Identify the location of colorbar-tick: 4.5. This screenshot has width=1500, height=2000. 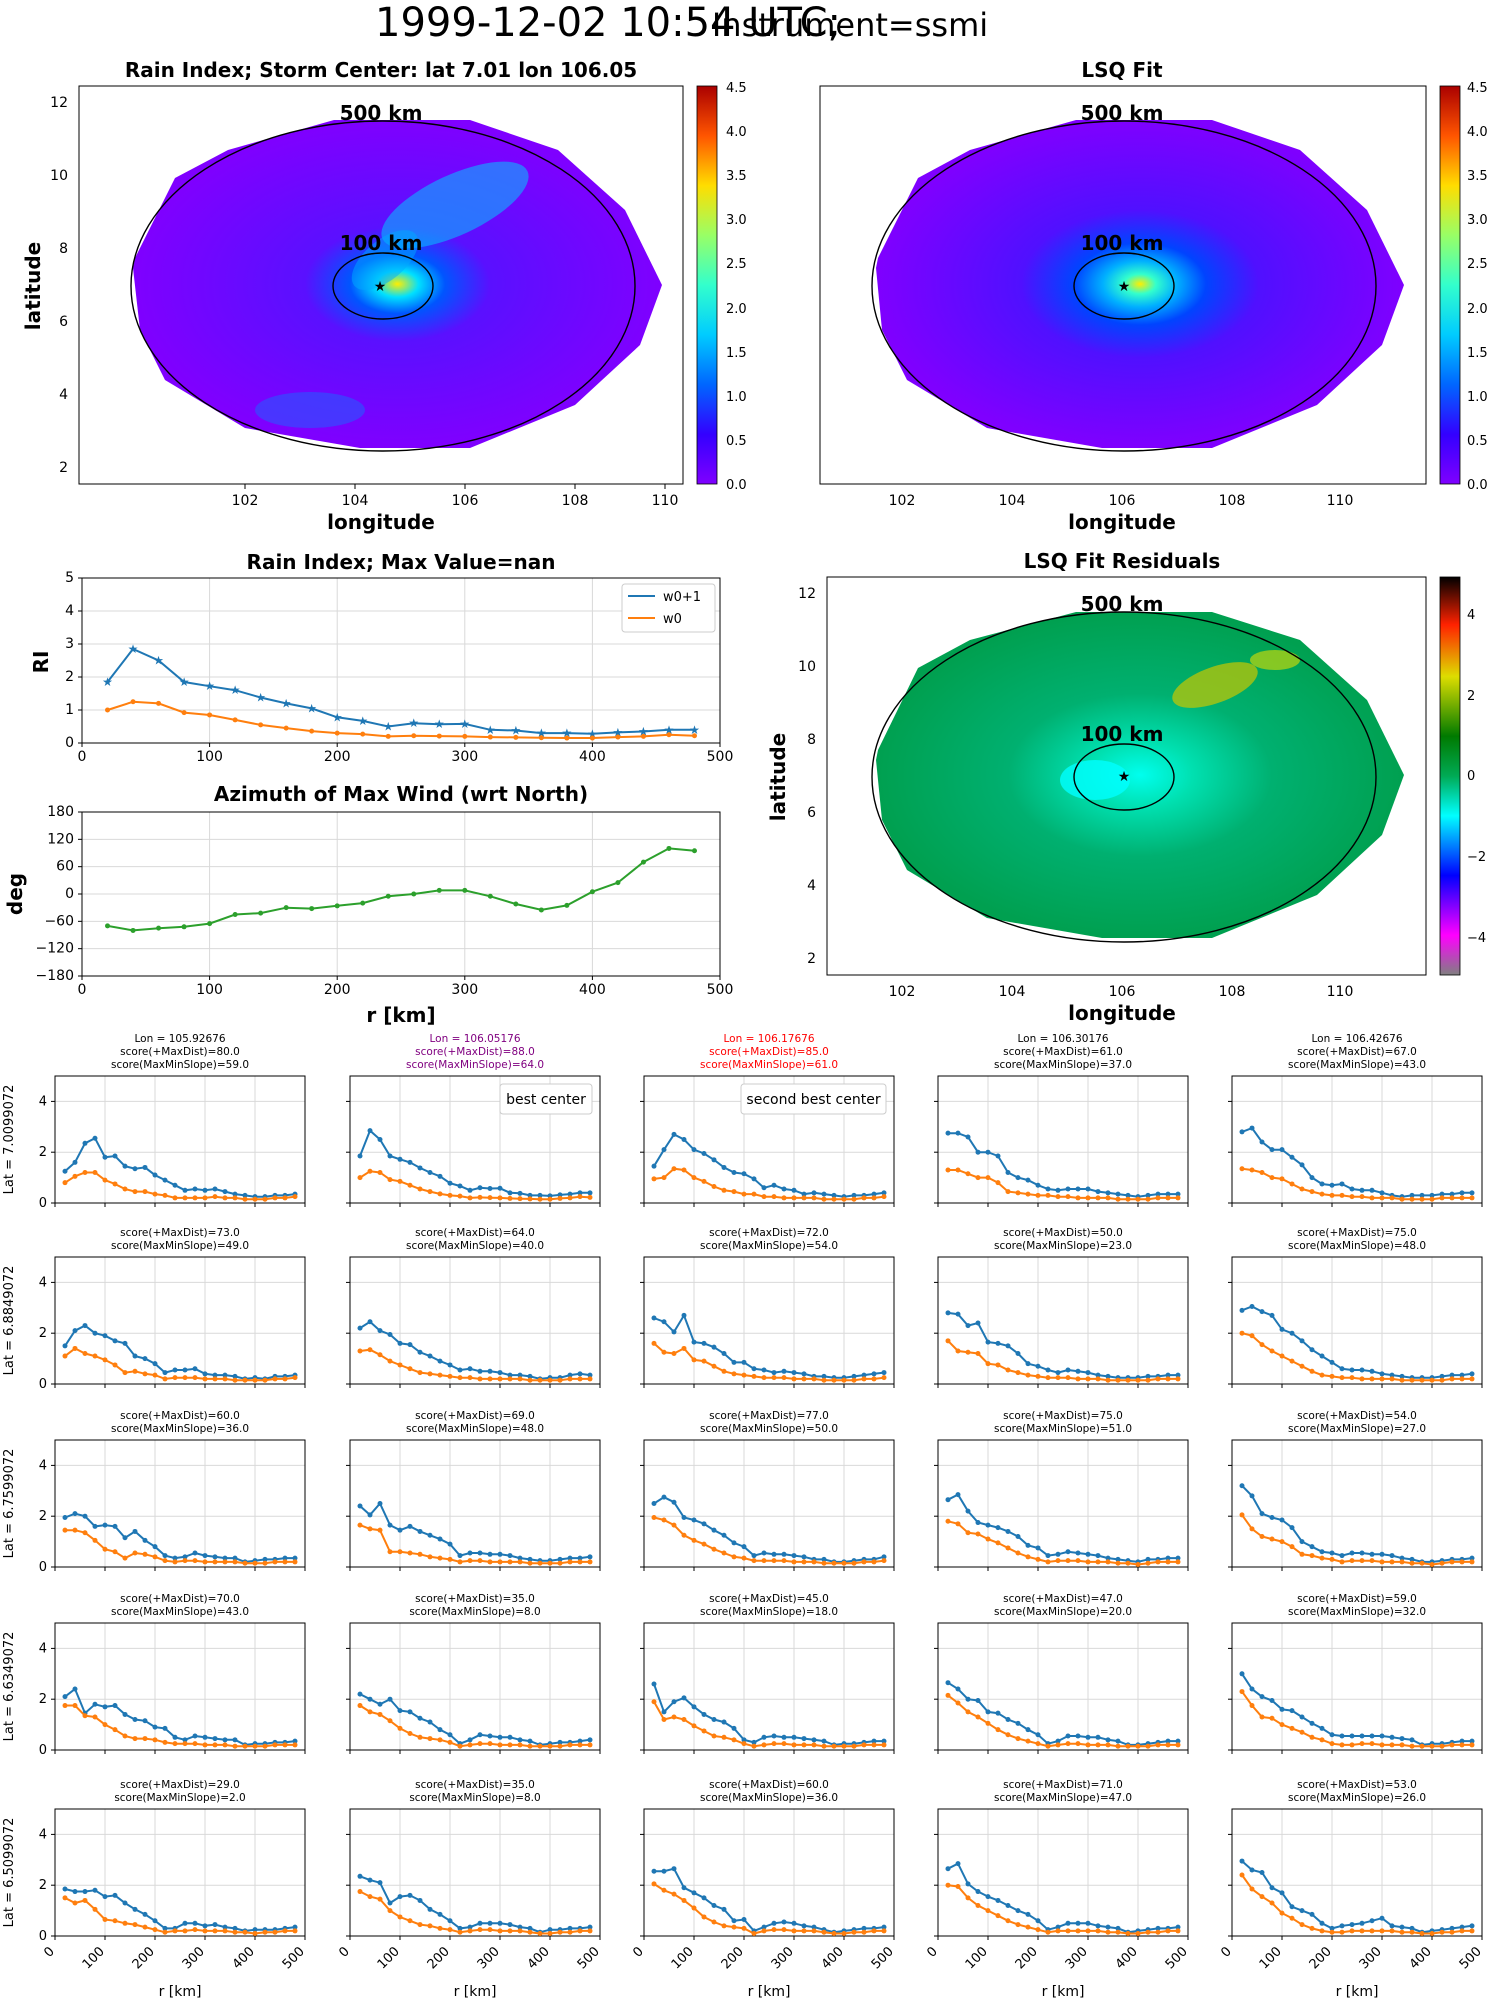
(736, 88).